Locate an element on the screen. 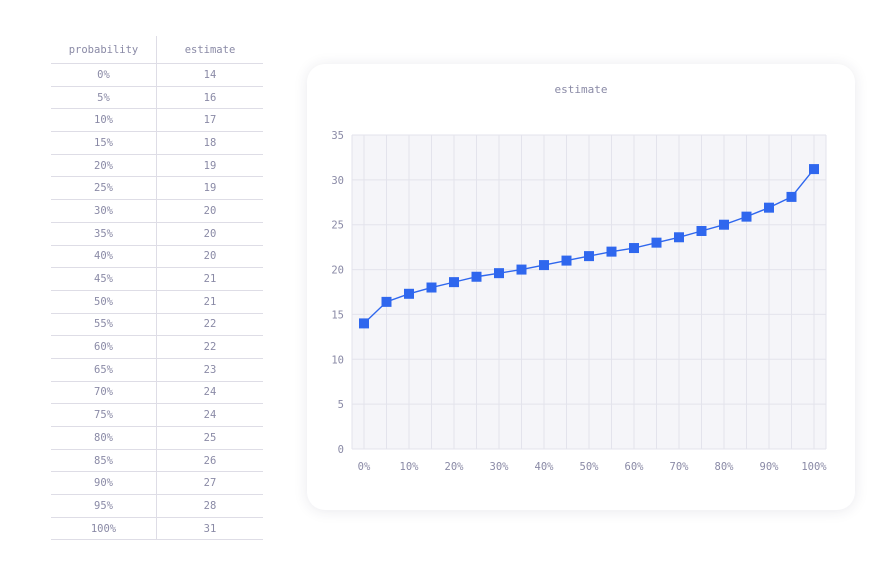 The image size is (880, 562). table-header-row: probability estimate is located at coordinates (157, 50).